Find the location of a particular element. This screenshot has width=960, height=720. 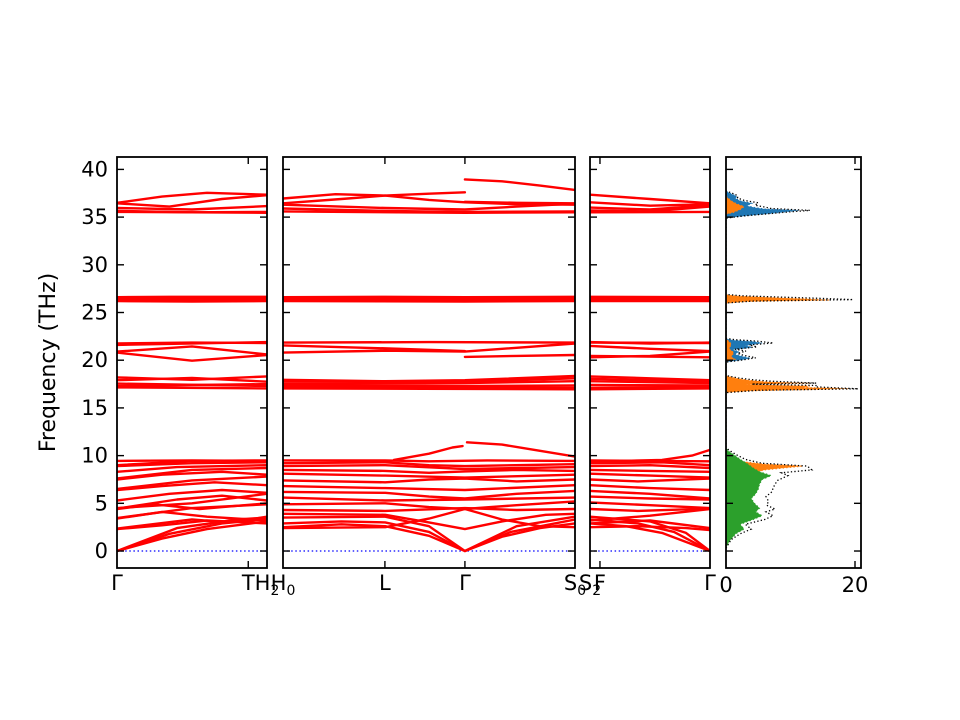

dos-tick-label: 0 is located at coordinates (725, 585).